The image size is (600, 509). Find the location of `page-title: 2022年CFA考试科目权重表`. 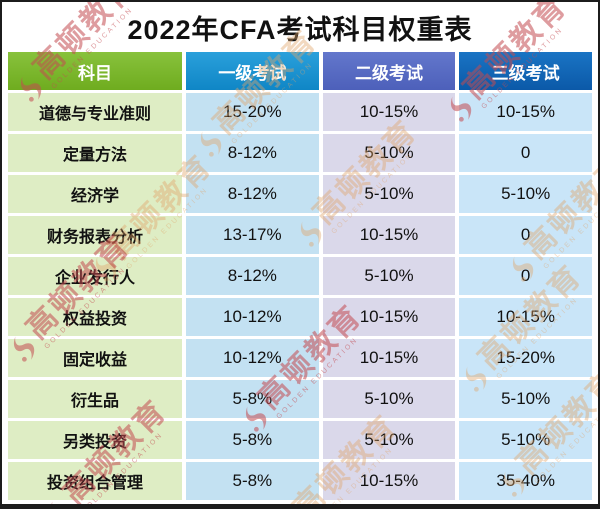

page-title: 2022年CFA考试科目权重表 is located at coordinates (300, 29).